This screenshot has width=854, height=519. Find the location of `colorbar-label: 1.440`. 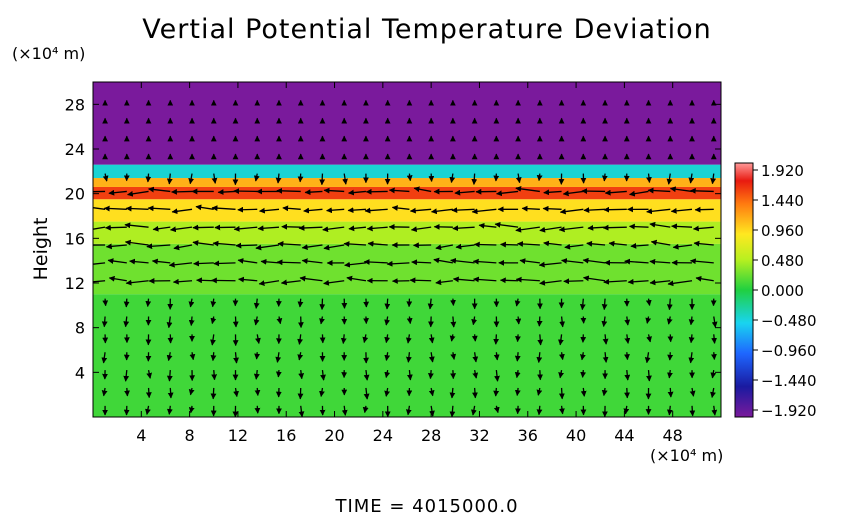

colorbar-label: 1.440 is located at coordinates (782, 201).